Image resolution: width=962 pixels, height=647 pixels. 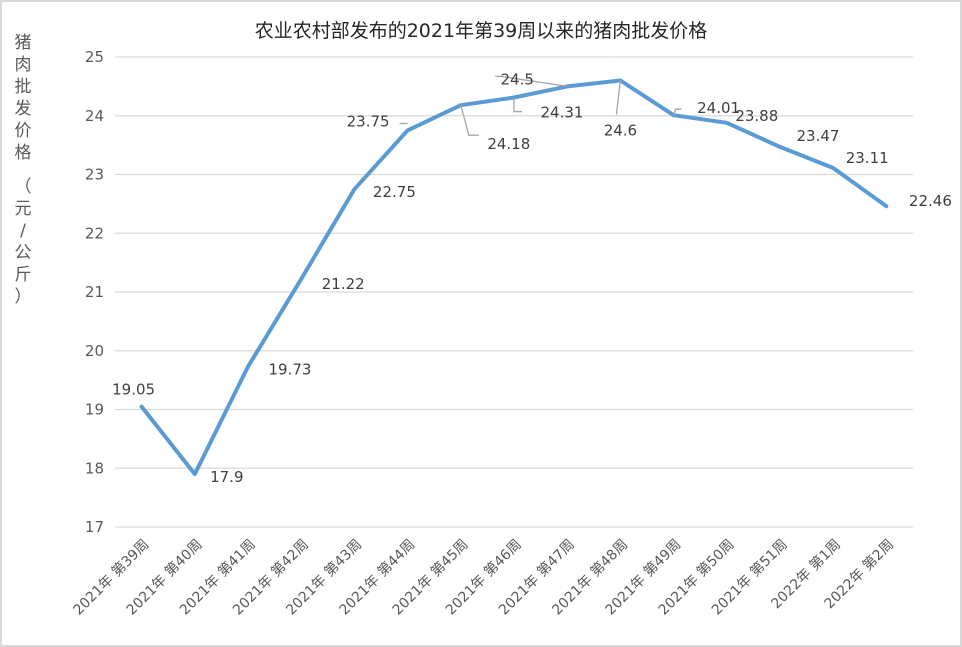 I want to click on data-label: 24.5, so click(x=516, y=79).